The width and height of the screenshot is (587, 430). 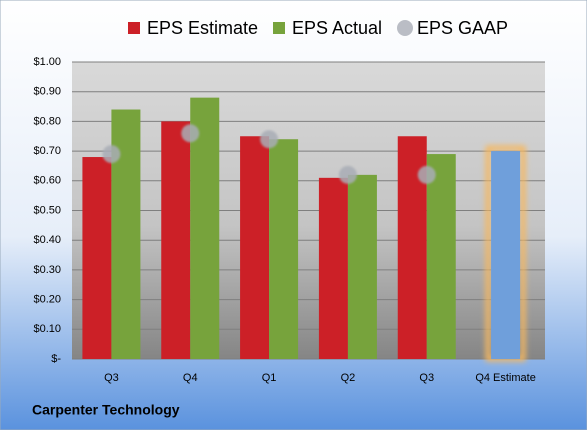 I want to click on y-tick-label: $-, so click(x=56, y=359).